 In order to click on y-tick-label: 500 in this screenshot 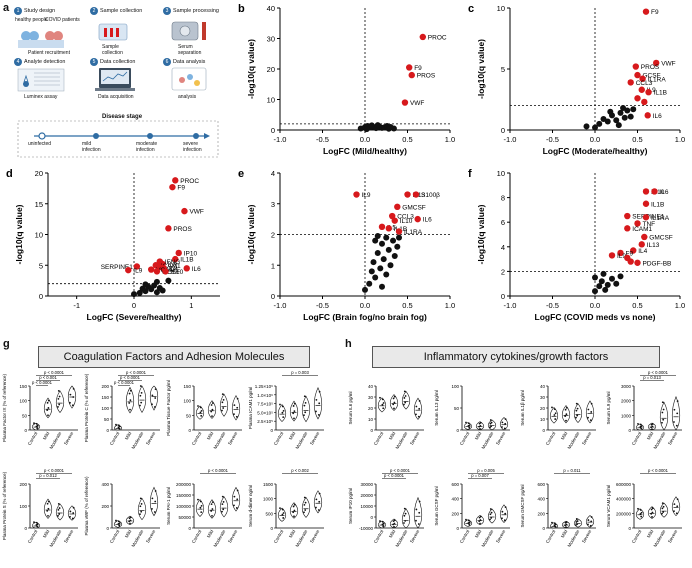, I will do `click(269, 513)`.